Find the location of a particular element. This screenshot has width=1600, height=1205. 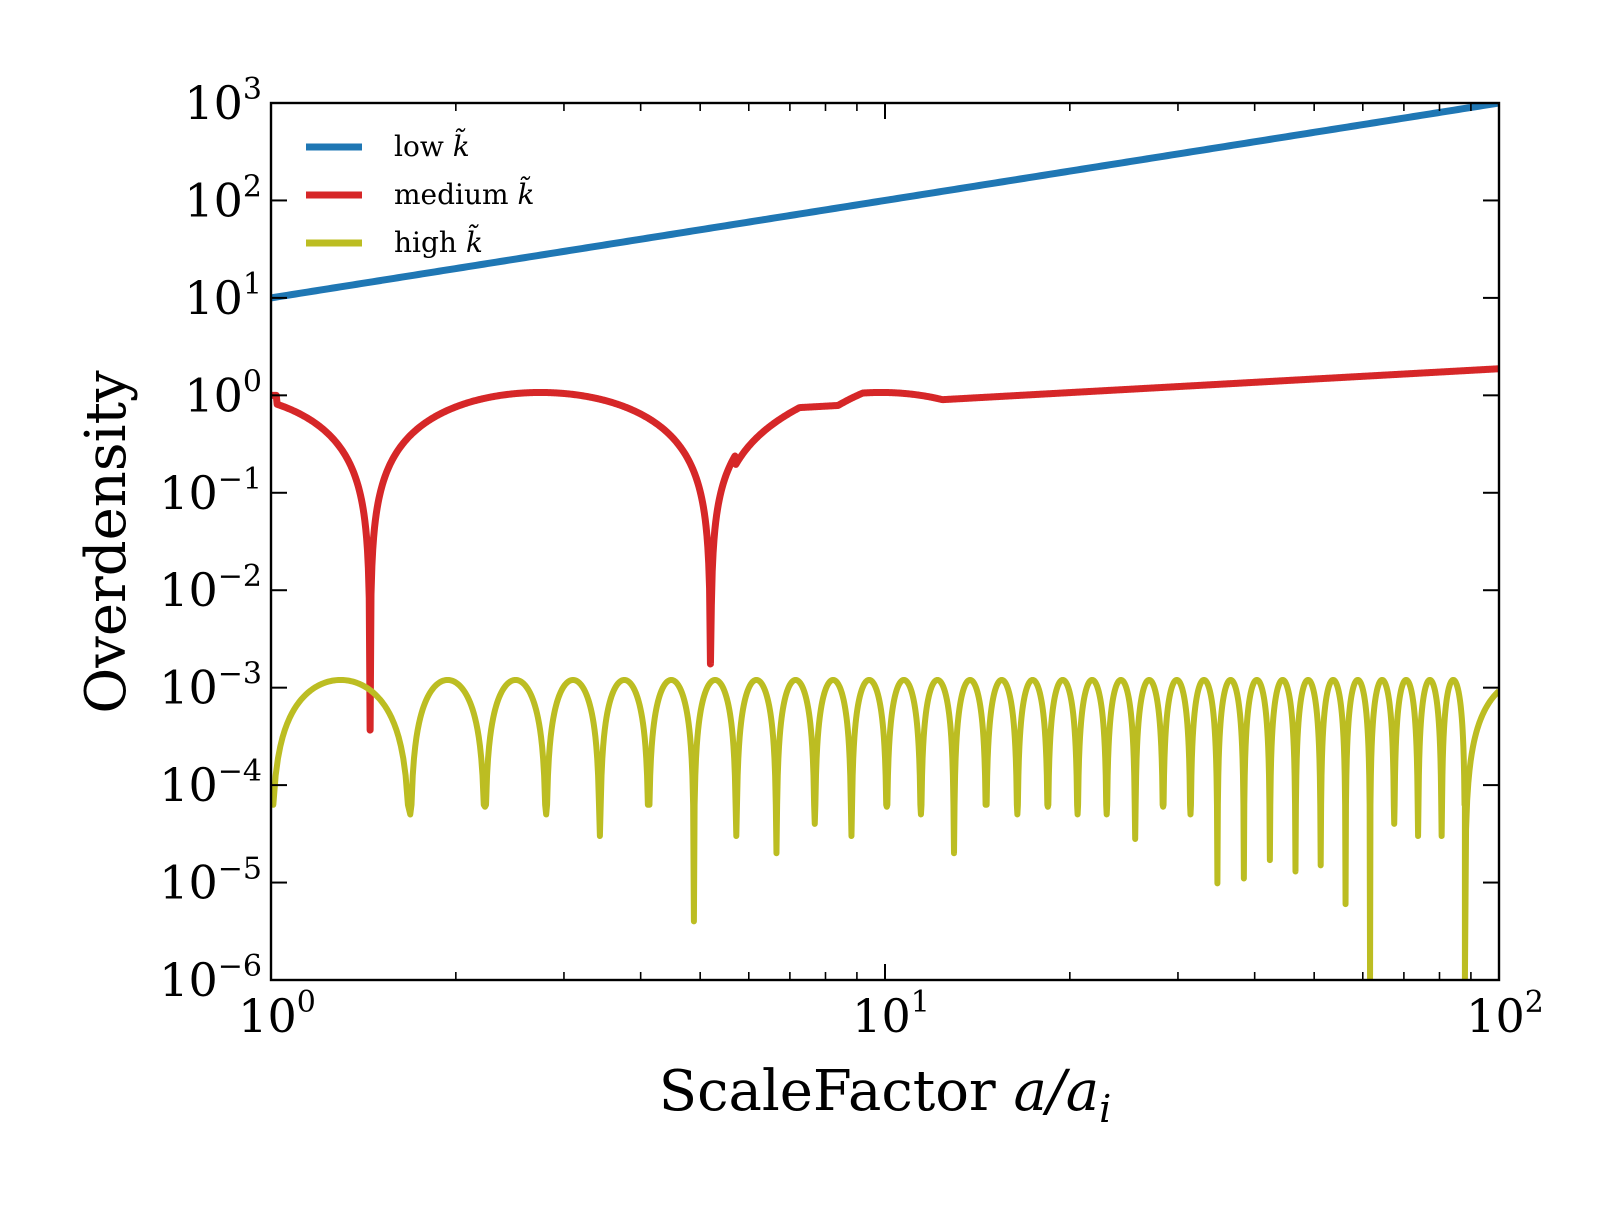

y-tick-label: 10³ is located at coordinates (223, 101).